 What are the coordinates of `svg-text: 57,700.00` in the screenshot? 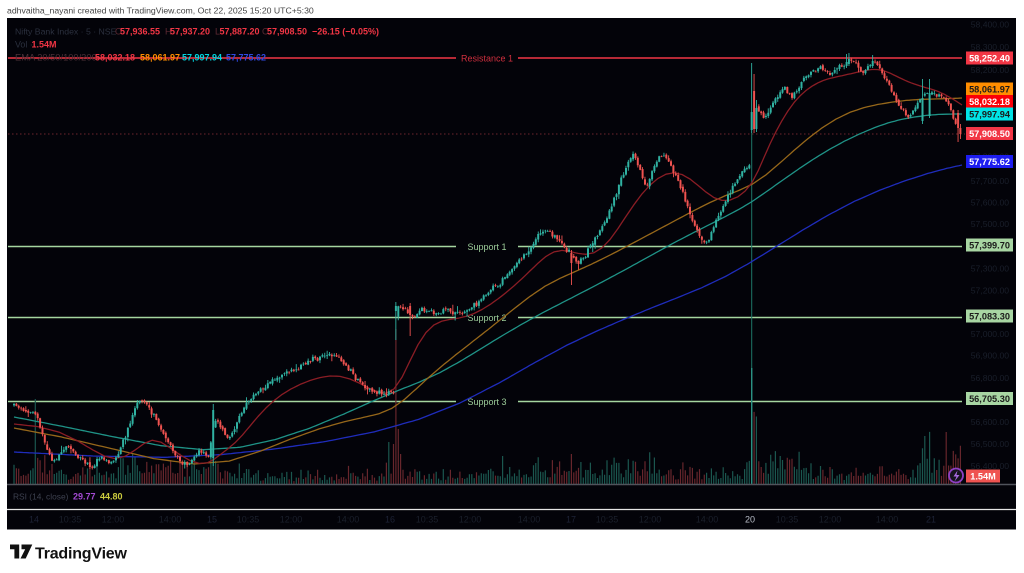 It's located at (990, 181).